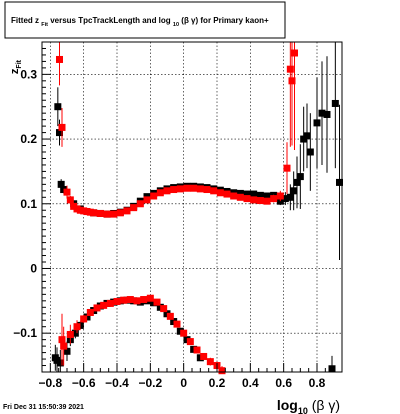 The image size is (400, 414). I want to click on y-tick-label: 0.3, so click(28, 74).